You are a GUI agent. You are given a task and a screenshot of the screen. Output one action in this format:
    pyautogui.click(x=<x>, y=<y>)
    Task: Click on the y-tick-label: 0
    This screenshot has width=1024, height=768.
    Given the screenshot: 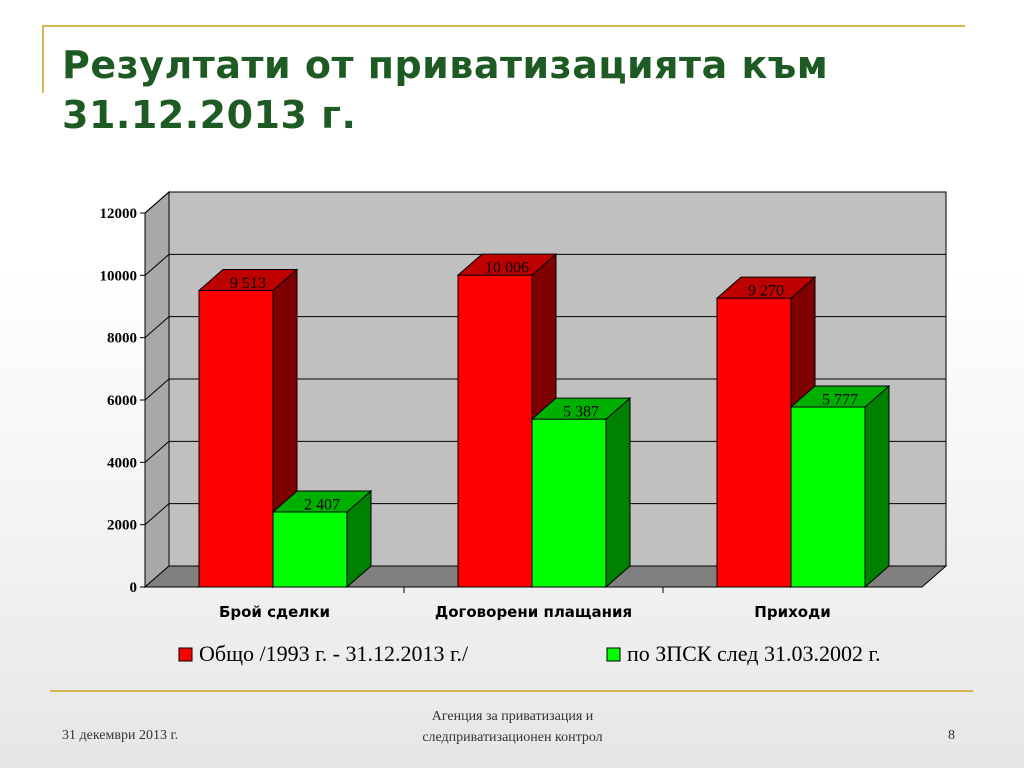 What is the action you would take?
    pyautogui.click(x=134, y=588)
    